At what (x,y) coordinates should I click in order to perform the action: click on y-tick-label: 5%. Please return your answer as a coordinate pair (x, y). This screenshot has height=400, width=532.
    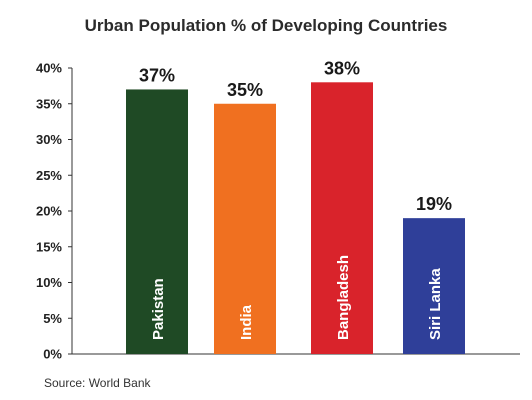
    Looking at the image, I should click on (52, 318).